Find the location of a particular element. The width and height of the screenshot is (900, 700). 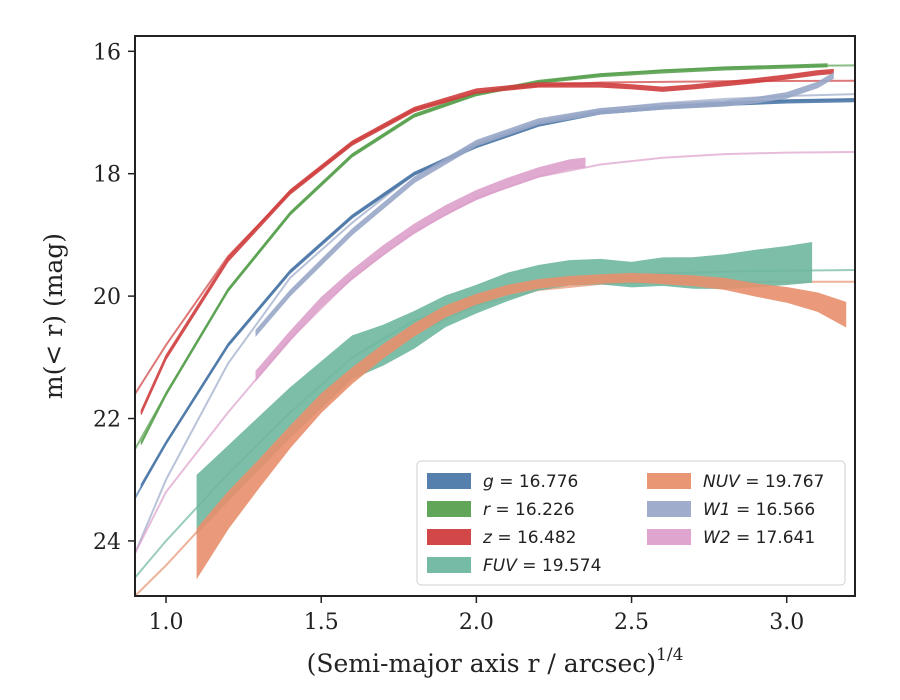

legend-magnitude: = 16.776 is located at coordinates (536, 482).